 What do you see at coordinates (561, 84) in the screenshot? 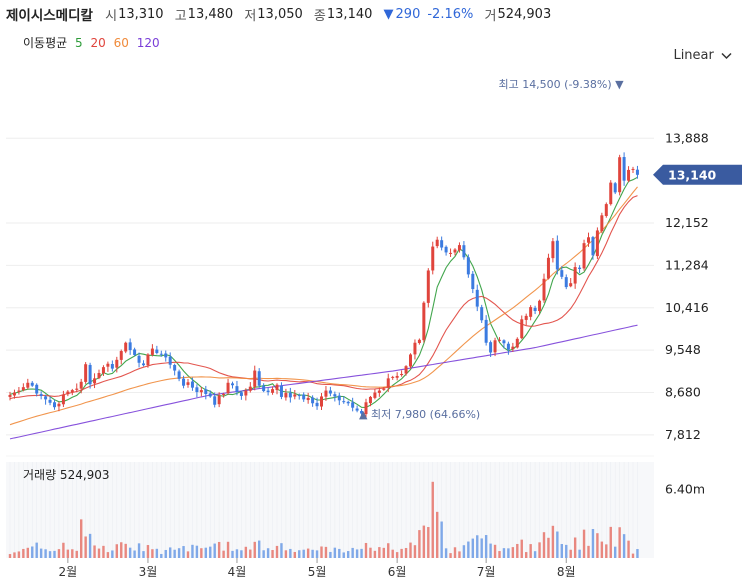
I see `high-annotation: 최고 14,500 (-9.38%) ▼` at bounding box center [561, 84].